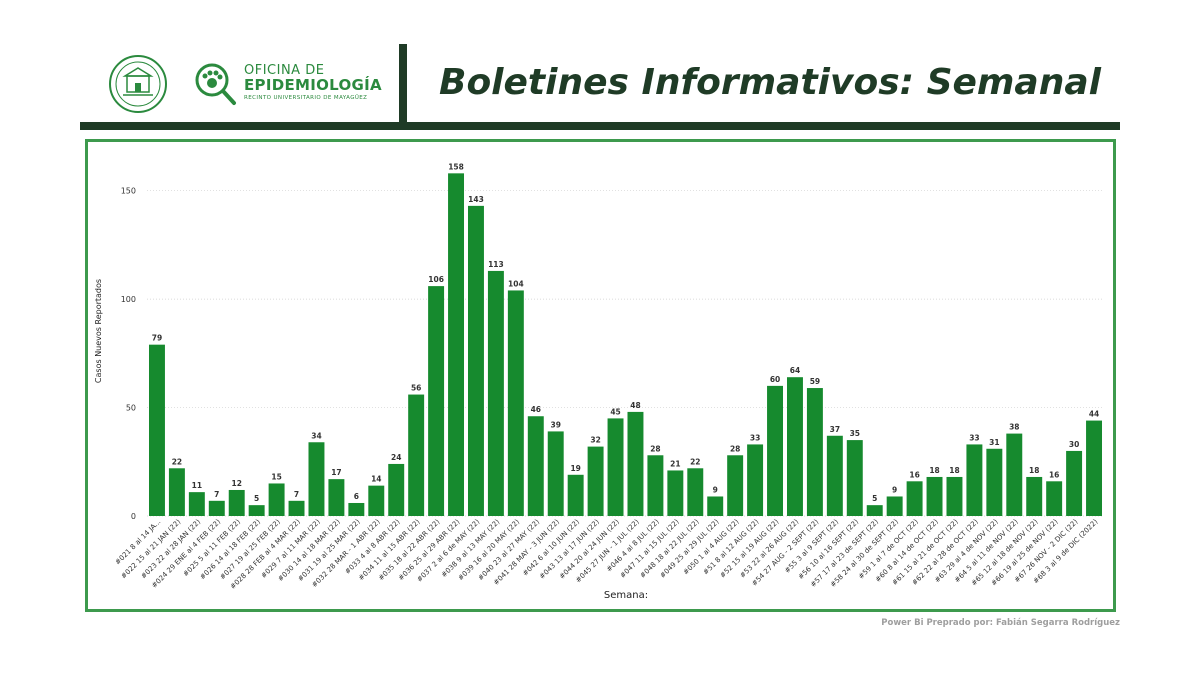 The width and height of the screenshot is (1200, 675). I want to click on logo-line-2: EPIDEMIOLOGÍA, so click(313, 85).